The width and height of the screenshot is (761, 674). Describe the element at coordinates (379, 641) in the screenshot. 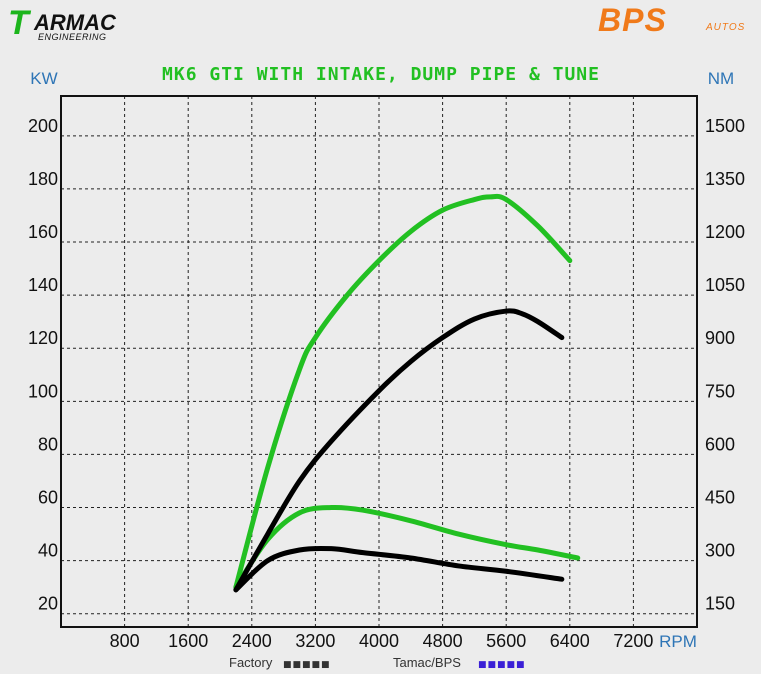

I see `x-tick-label: 4000` at that location.